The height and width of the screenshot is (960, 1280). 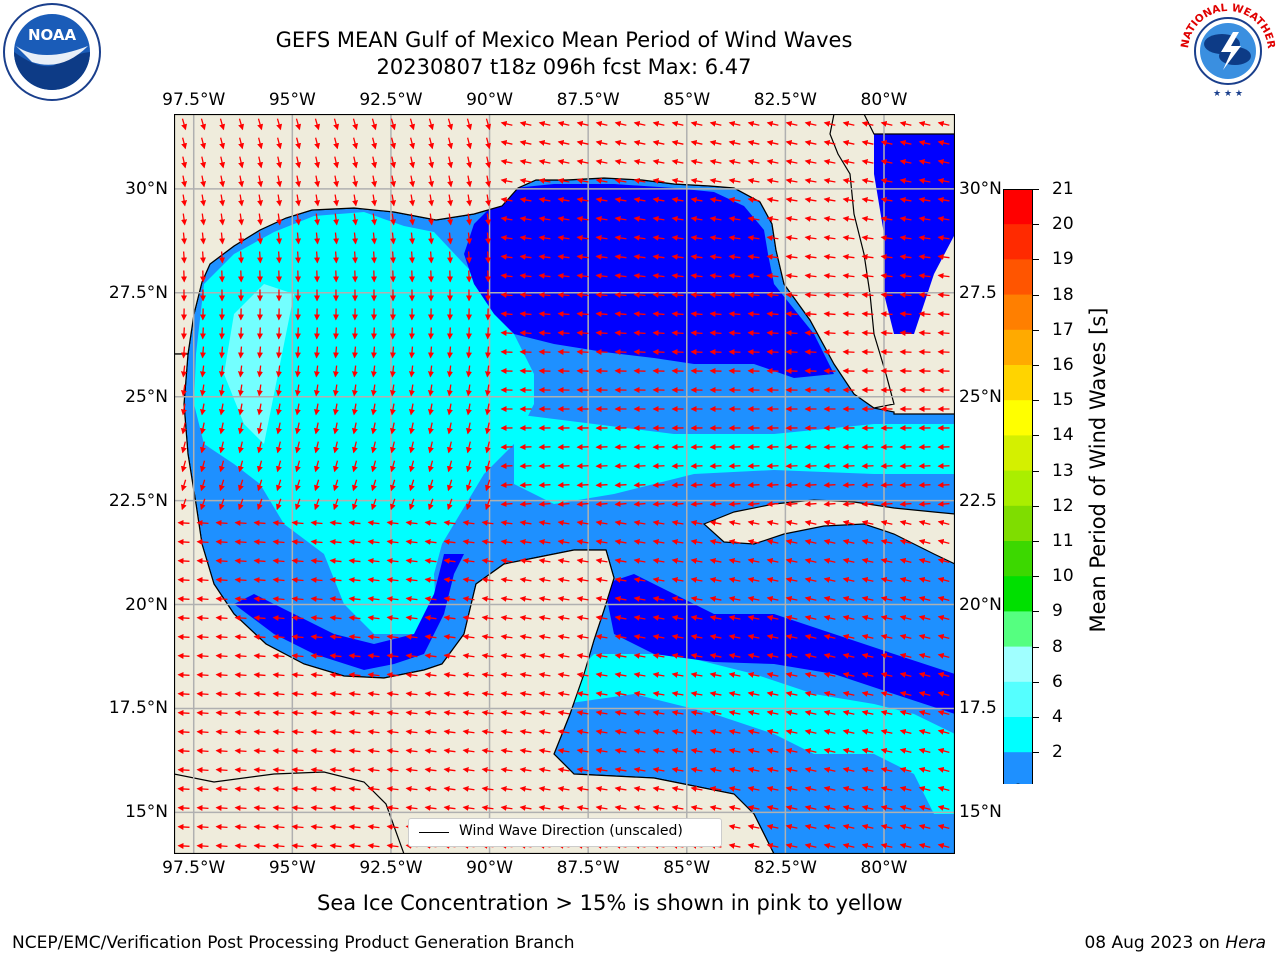 What do you see at coordinates (1063, 329) in the screenshot?
I see `colorbar-tick-label: 17` at bounding box center [1063, 329].